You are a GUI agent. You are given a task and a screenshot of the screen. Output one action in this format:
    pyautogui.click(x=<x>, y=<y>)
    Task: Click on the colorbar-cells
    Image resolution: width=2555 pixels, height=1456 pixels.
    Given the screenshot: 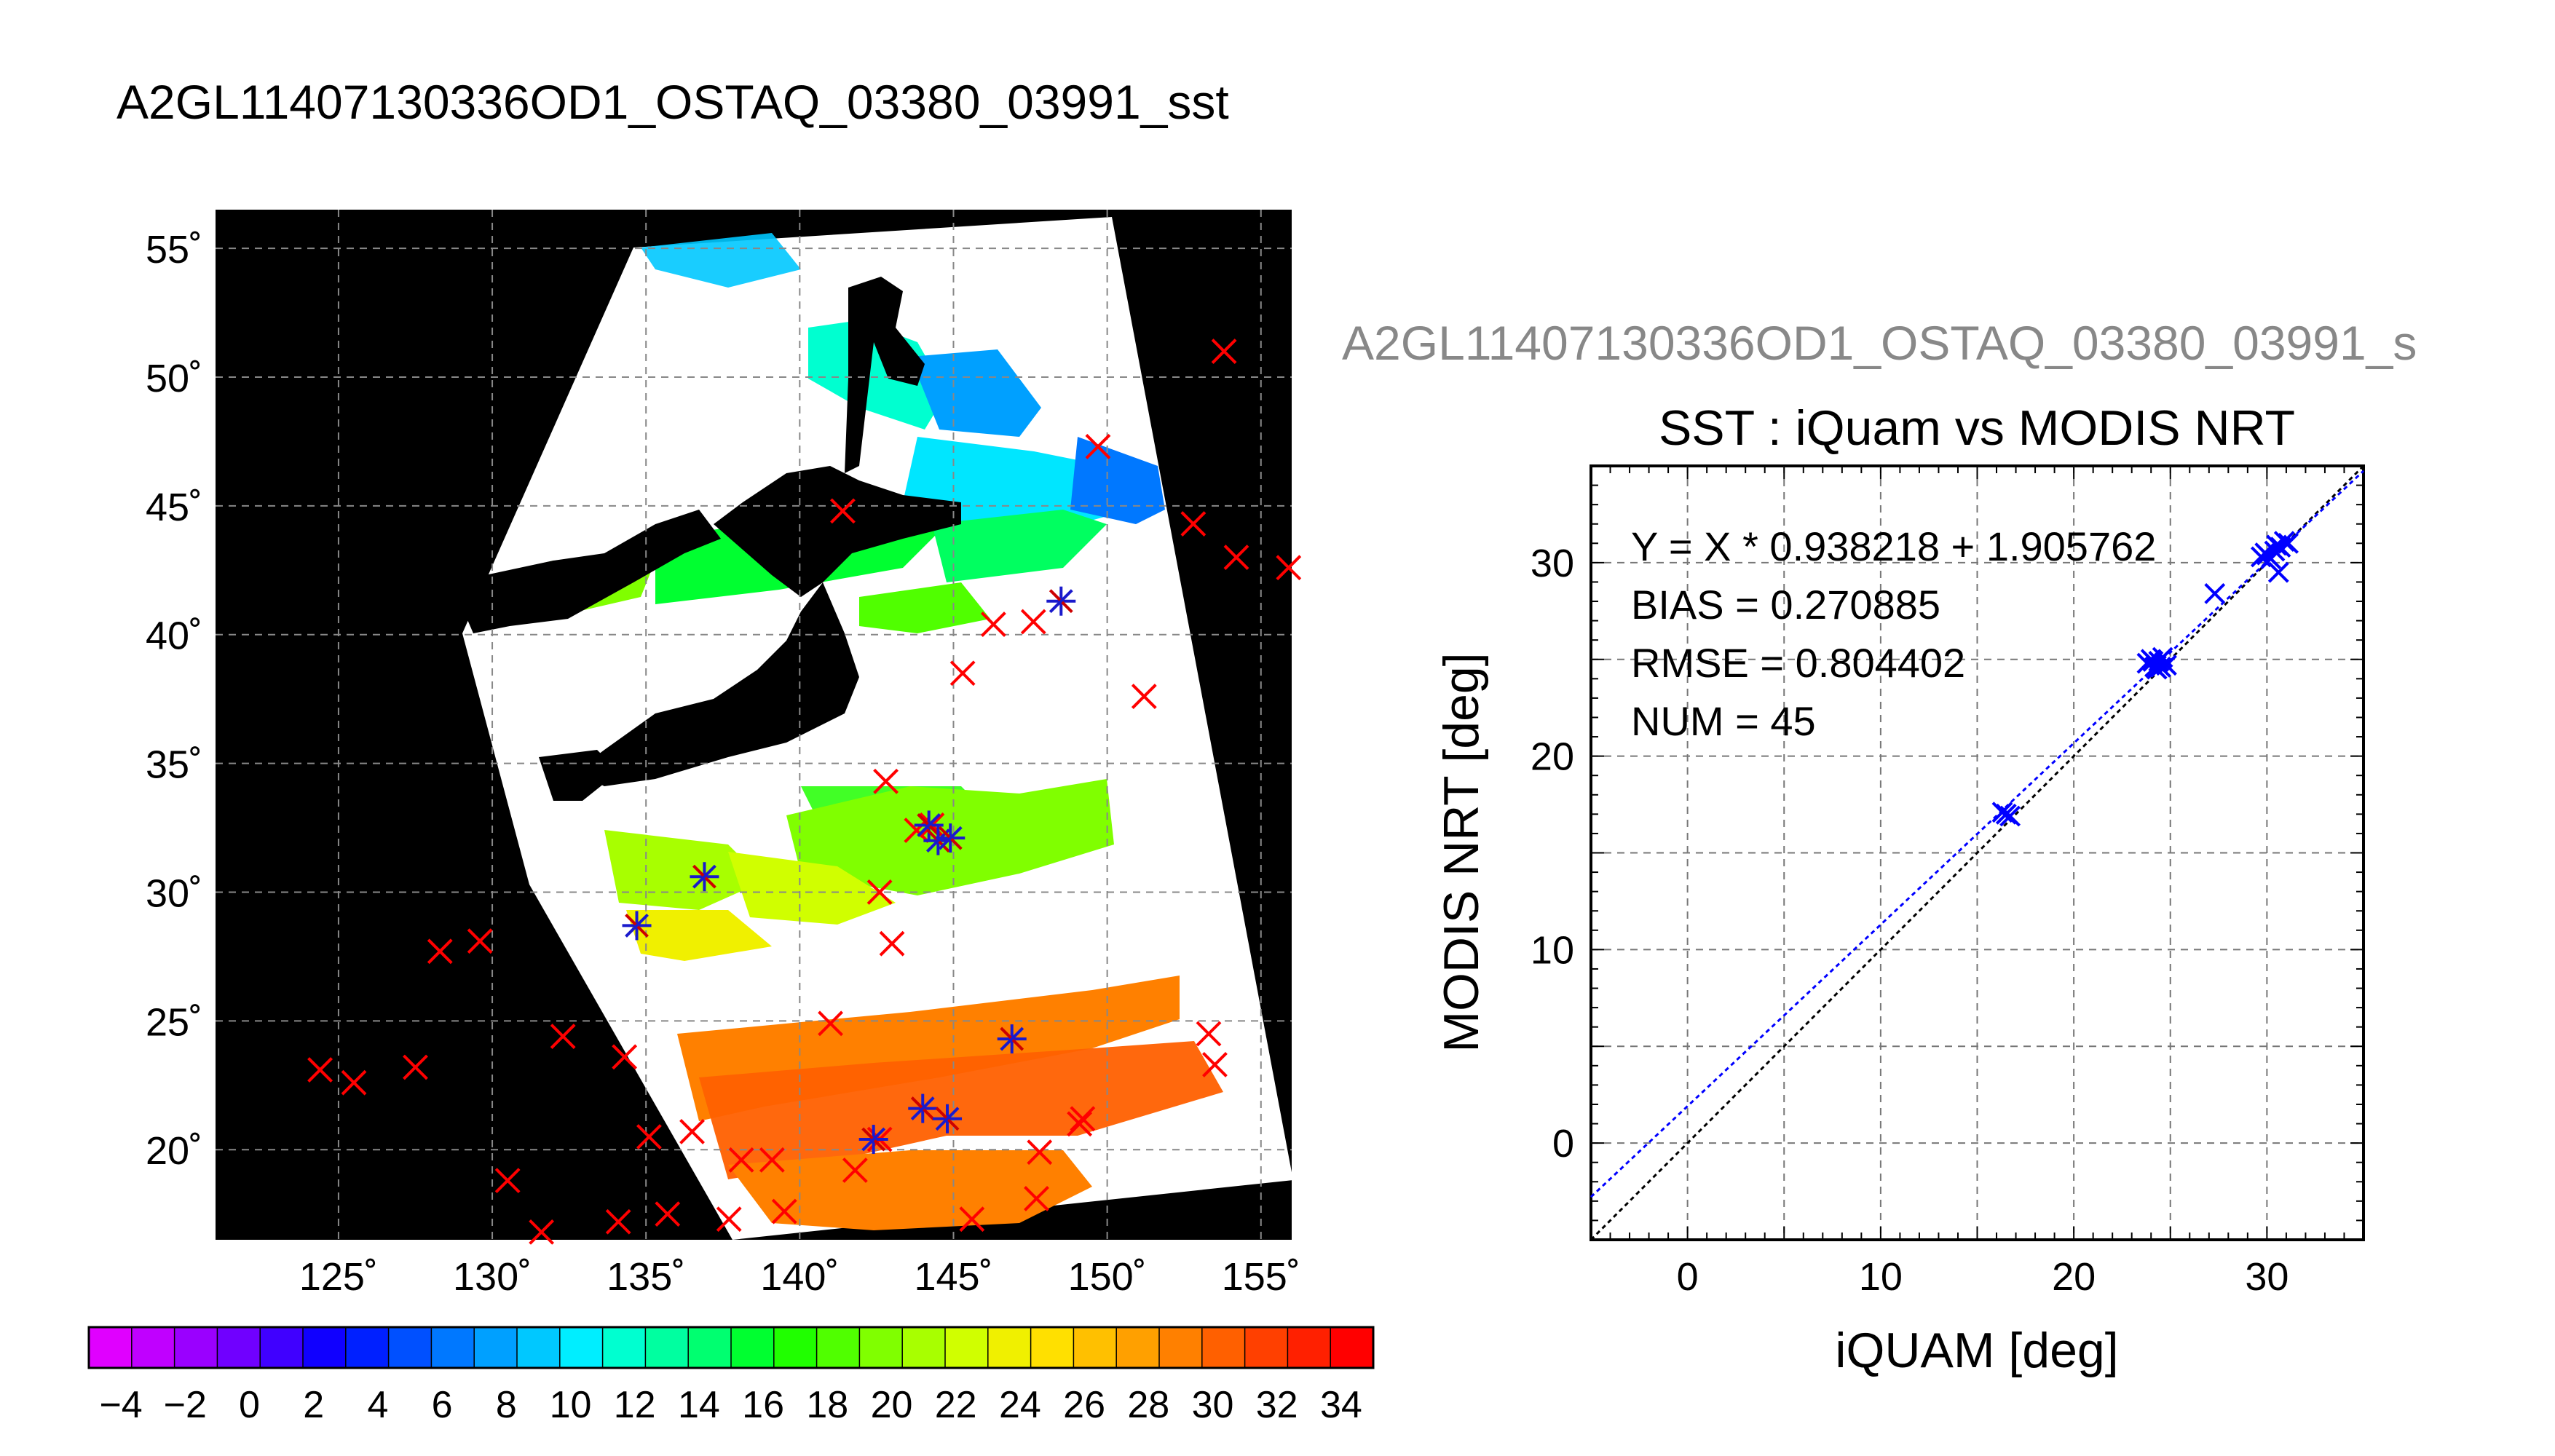 What is the action you would take?
    pyautogui.click(x=731, y=1347)
    